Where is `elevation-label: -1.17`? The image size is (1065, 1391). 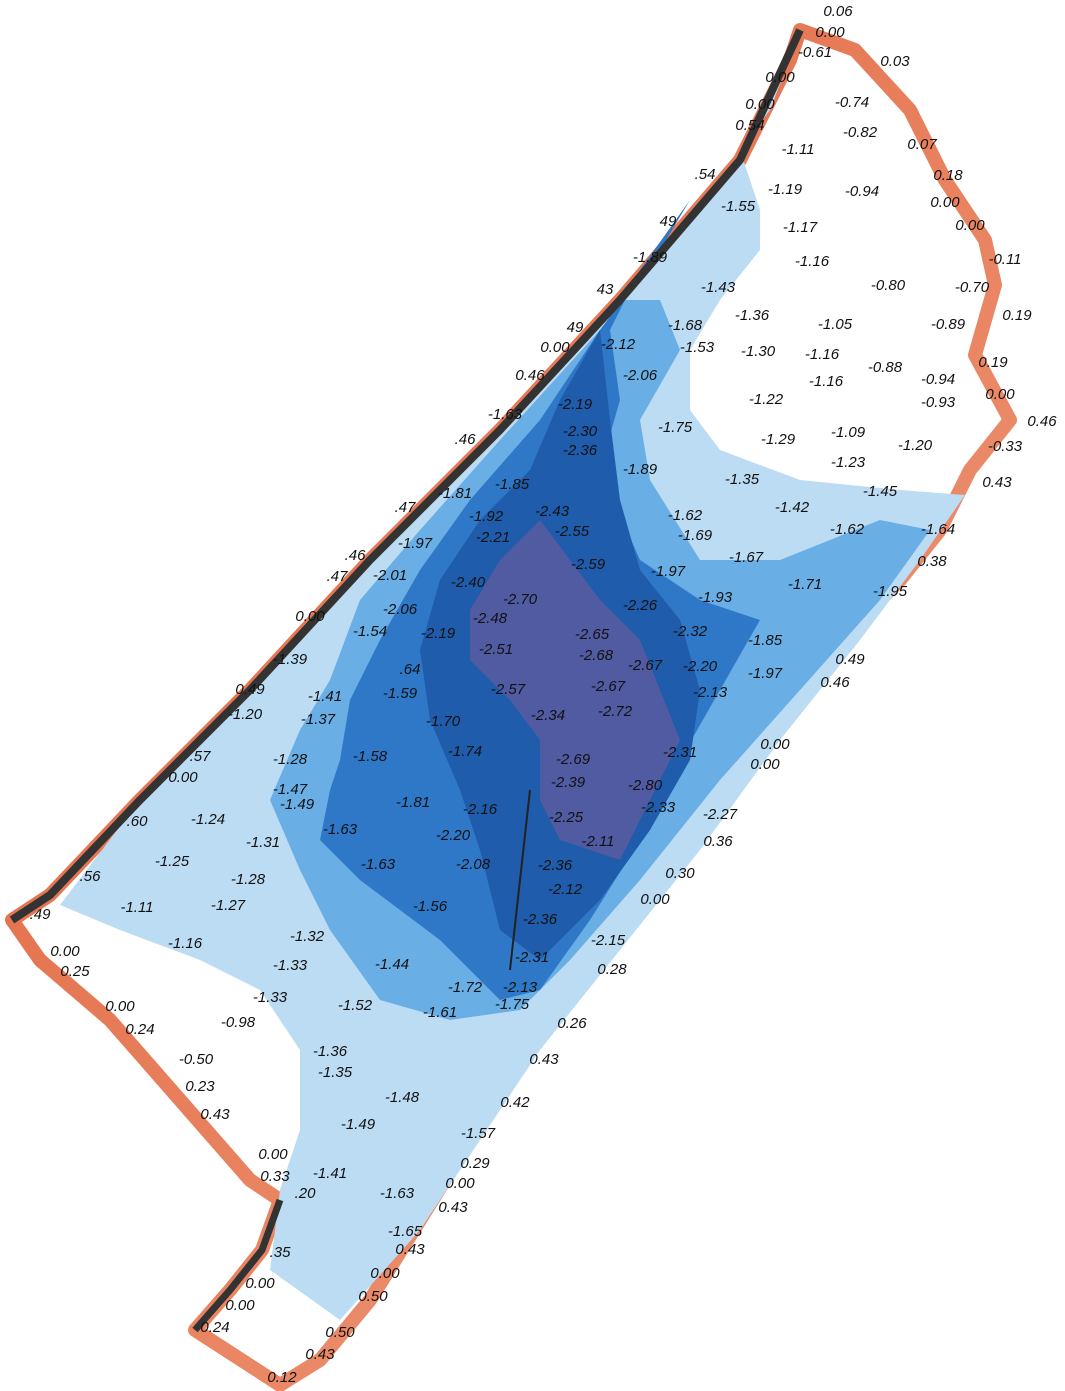 elevation-label: -1.17 is located at coordinates (800, 227).